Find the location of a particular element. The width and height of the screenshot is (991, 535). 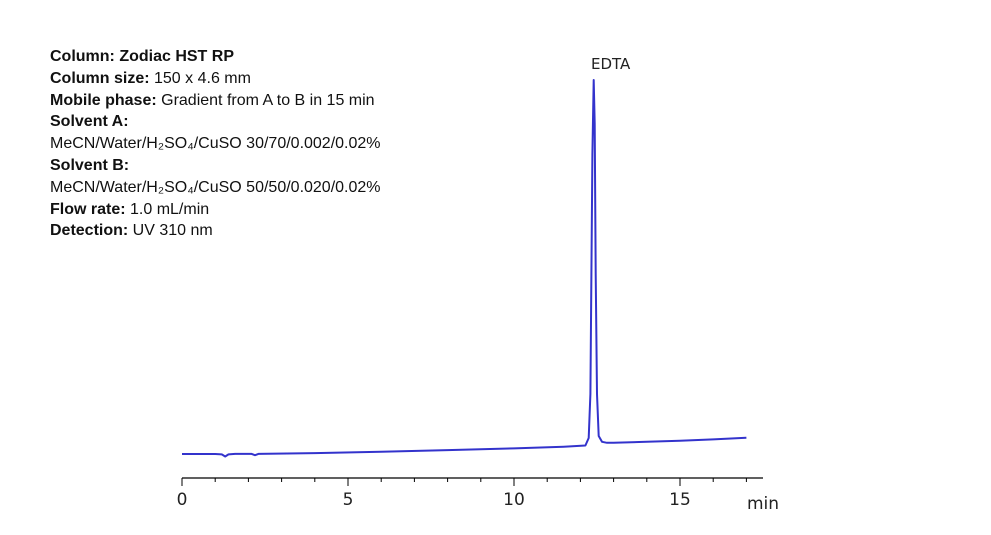

solvent-b-label: Solvent B: is located at coordinates (90, 165).